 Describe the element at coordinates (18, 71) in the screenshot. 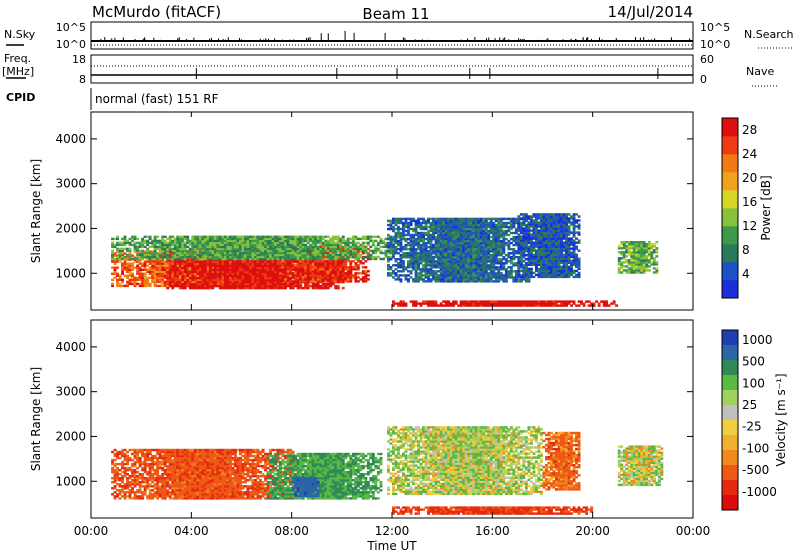

I see `freq-unit-label: [MHz]` at that location.